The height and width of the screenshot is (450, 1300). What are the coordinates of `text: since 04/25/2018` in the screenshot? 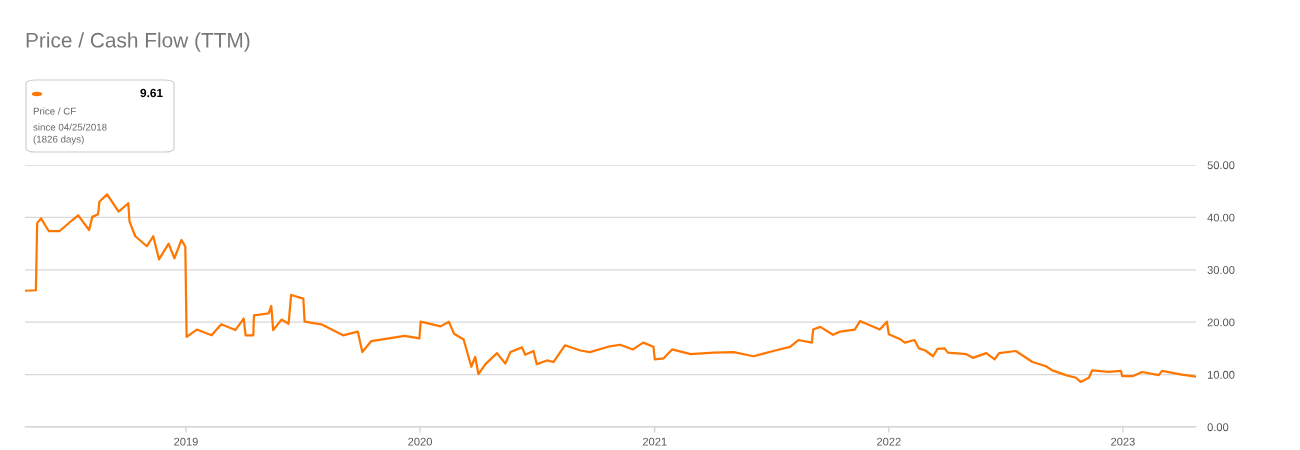 It's located at (70, 127).